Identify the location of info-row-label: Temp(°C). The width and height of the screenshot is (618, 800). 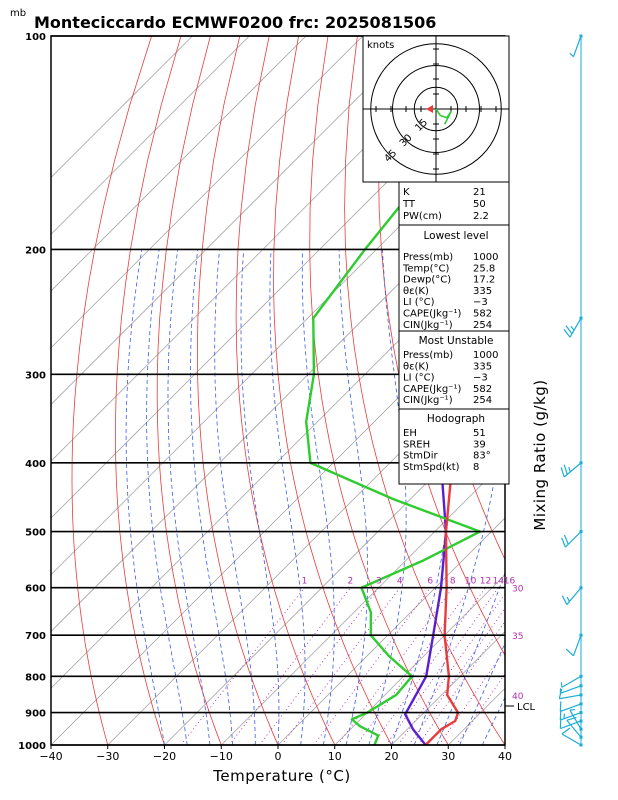
(426, 268).